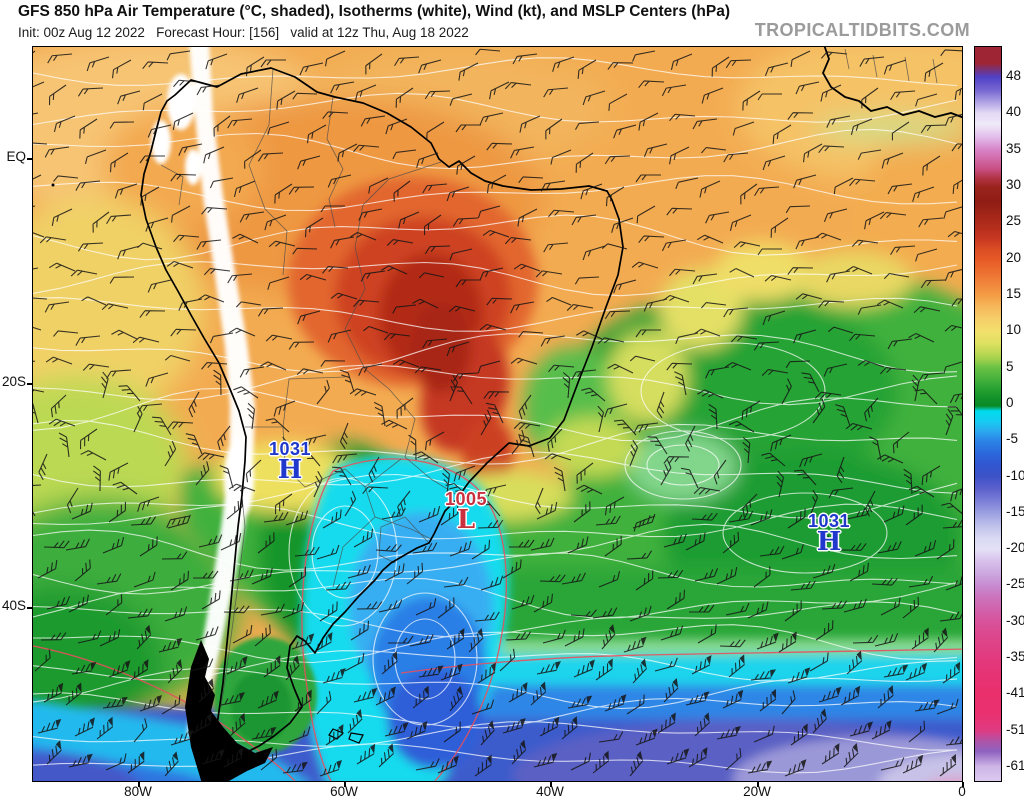  What do you see at coordinates (1014, 148) in the screenshot?
I see `colorbar-label: 35` at bounding box center [1014, 148].